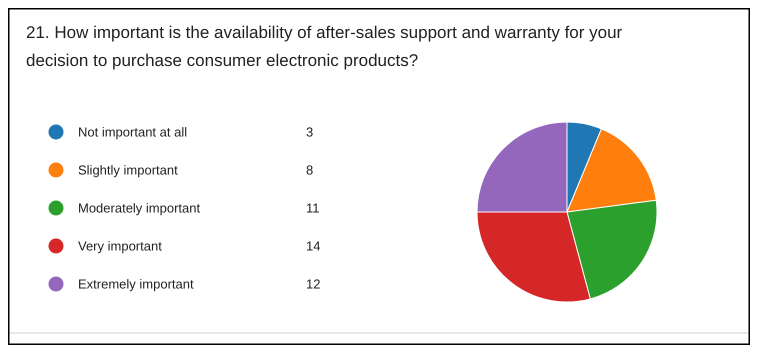 This screenshot has width=758, height=353. I want to click on legend-label: Extremely important, so click(136, 284).